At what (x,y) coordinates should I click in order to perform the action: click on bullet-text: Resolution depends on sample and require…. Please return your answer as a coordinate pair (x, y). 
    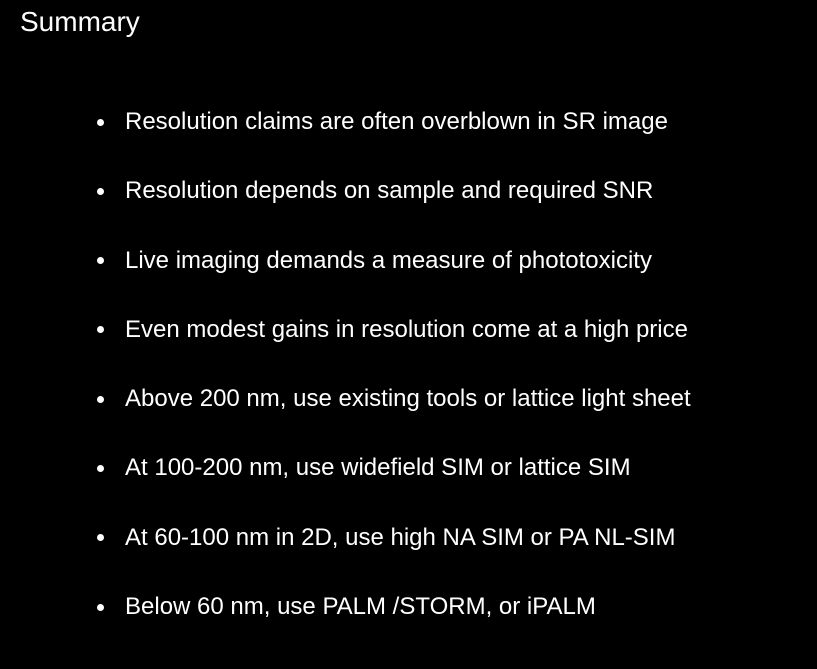
    Looking at the image, I should click on (389, 191).